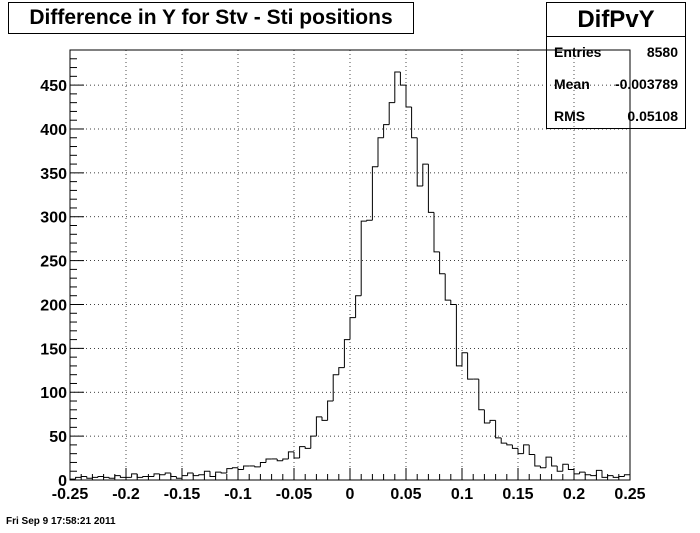 The image size is (700, 533). What do you see at coordinates (629, 494) in the screenshot?
I see `x-tick-label: 0.25` at bounding box center [629, 494].